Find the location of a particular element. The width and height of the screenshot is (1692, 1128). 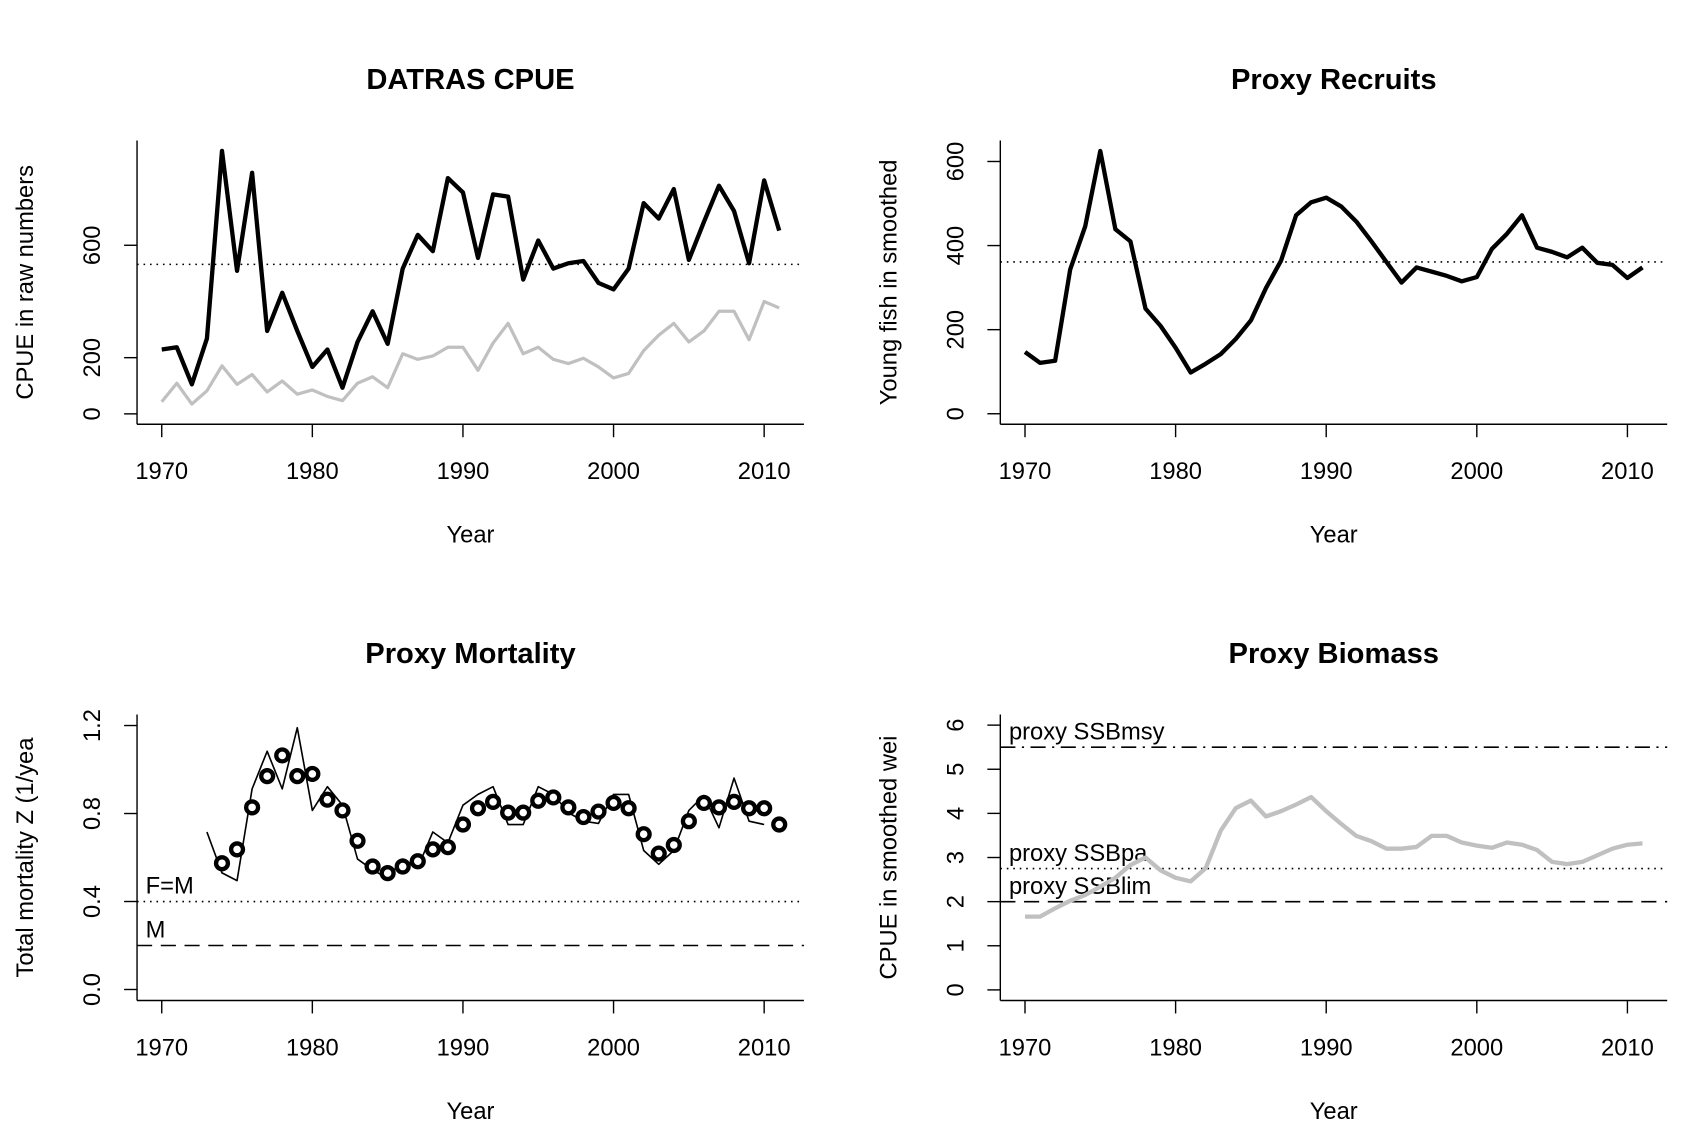

y-axis-label: CPUE in raw numbers is located at coordinates (26, 282).